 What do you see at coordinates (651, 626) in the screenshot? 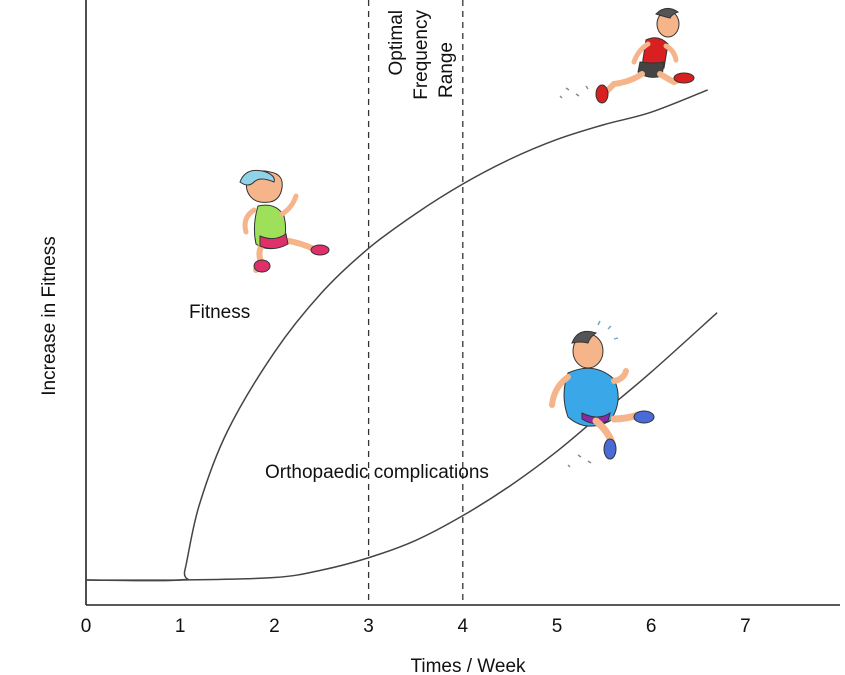
I see `x-tick-label: 6` at bounding box center [651, 626].